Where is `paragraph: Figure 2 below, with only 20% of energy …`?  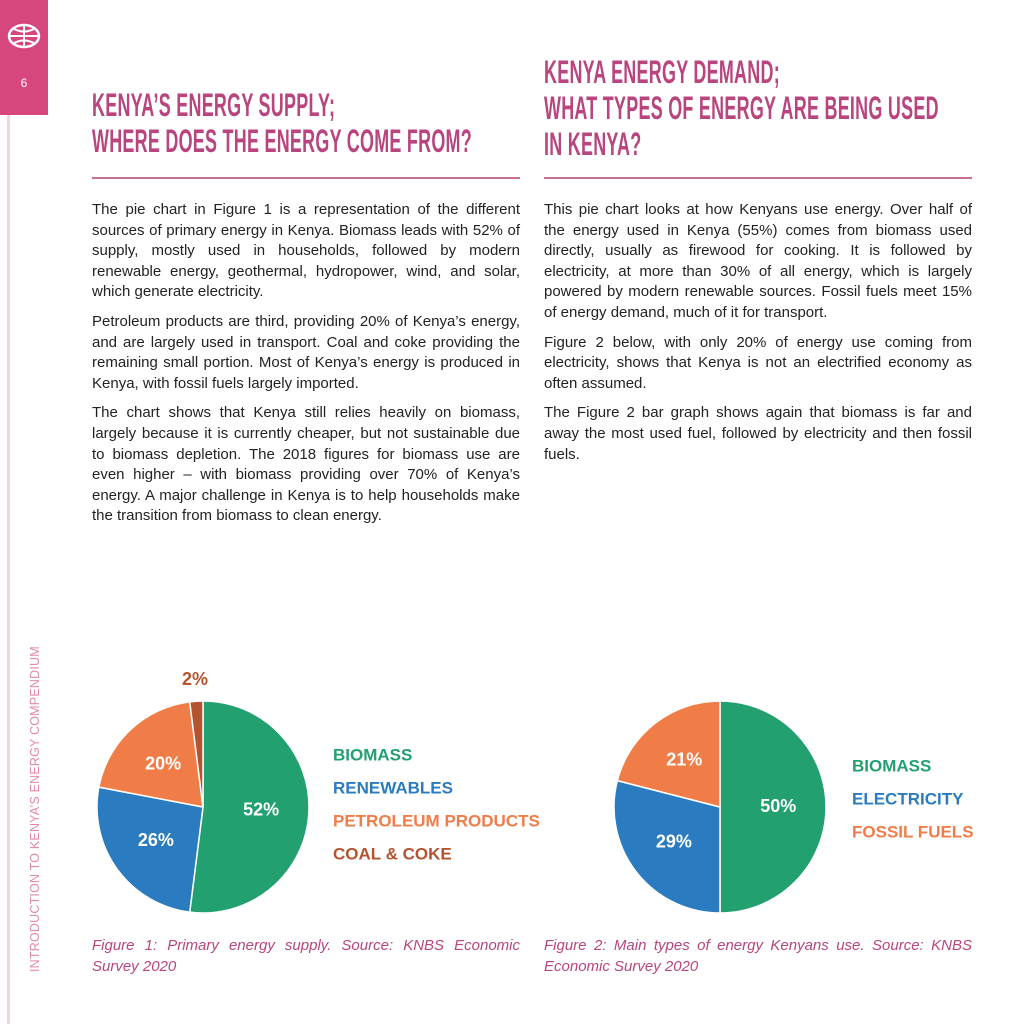
paragraph: Figure 2 below, with only 20% of energy … is located at coordinates (758, 362).